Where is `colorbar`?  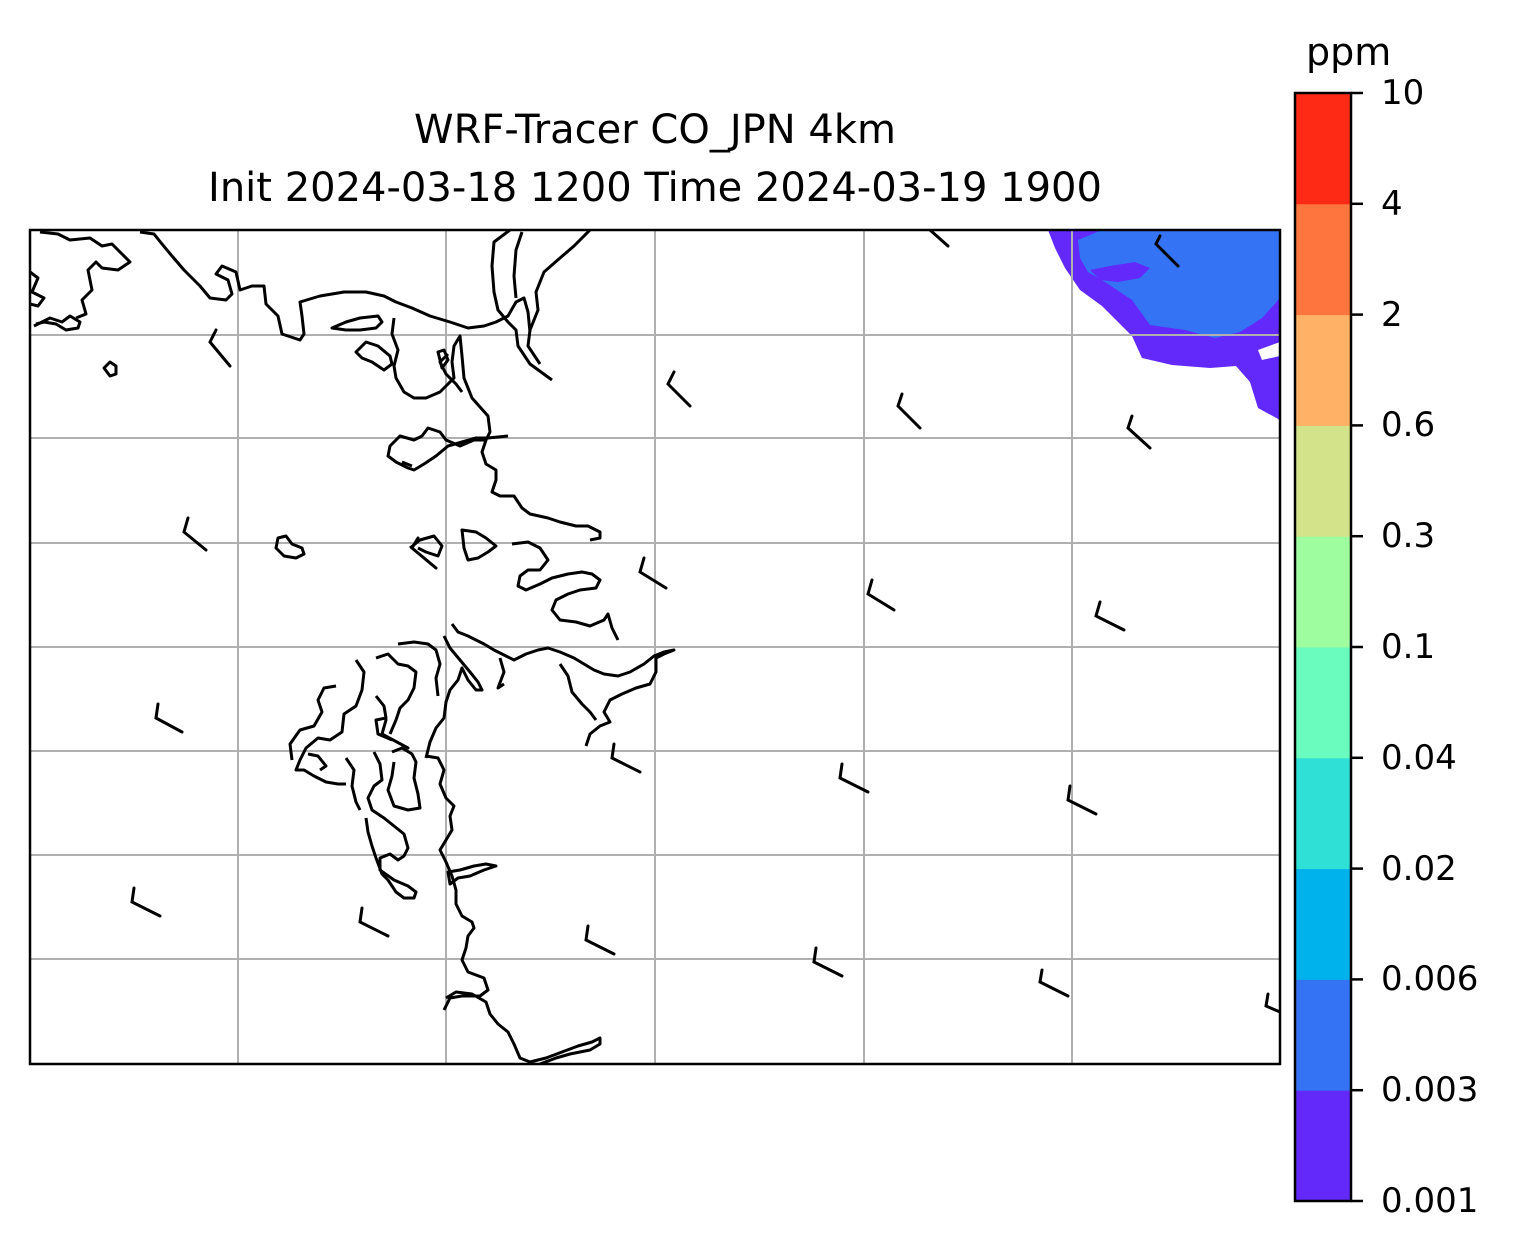 colorbar is located at coordinates (1323, 647).